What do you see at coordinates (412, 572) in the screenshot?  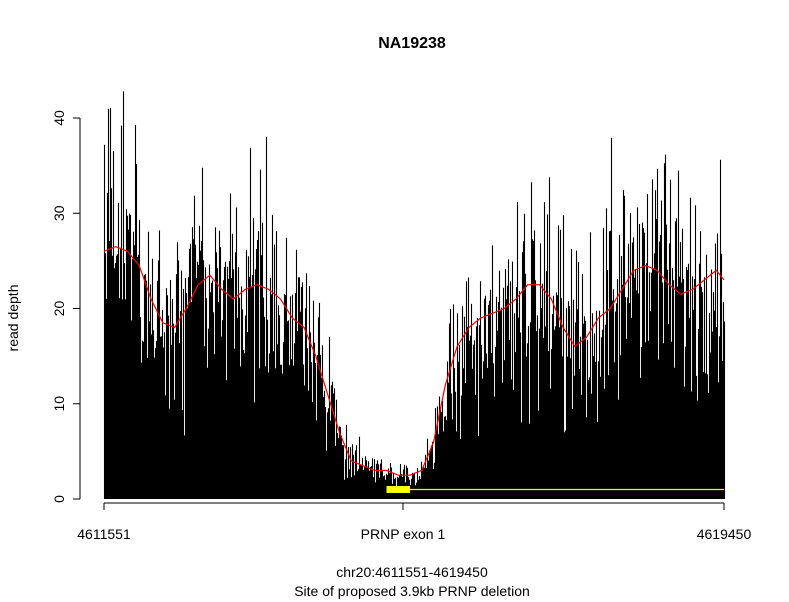 I see `x-axis-label: chr20:4611551-4619450` at bounding box center [412, 572].